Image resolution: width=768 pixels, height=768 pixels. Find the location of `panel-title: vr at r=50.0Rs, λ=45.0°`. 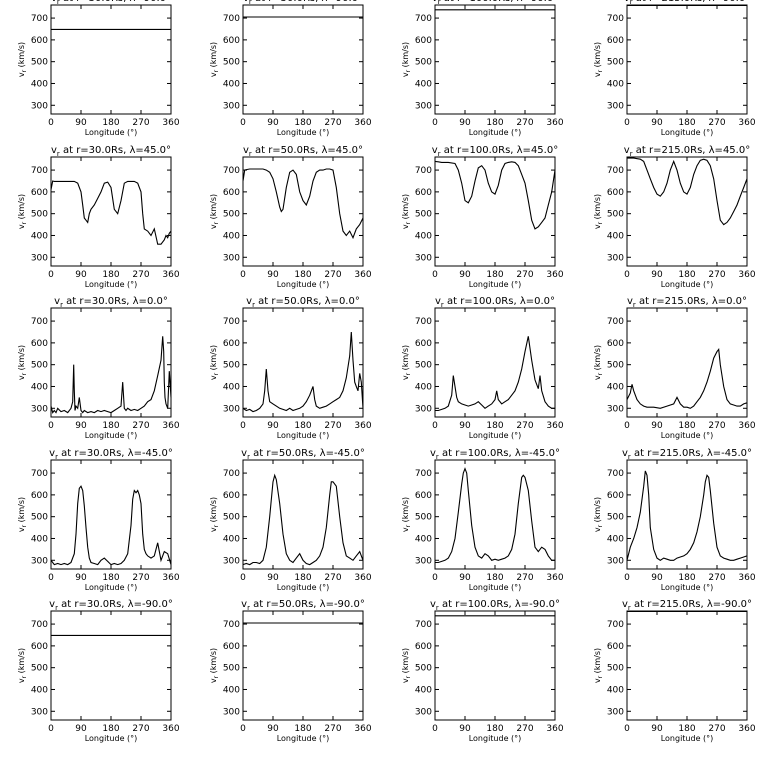

panel-title: vr at r=50.0Rs, λ=45.0° is located at coordinates (303, 151).